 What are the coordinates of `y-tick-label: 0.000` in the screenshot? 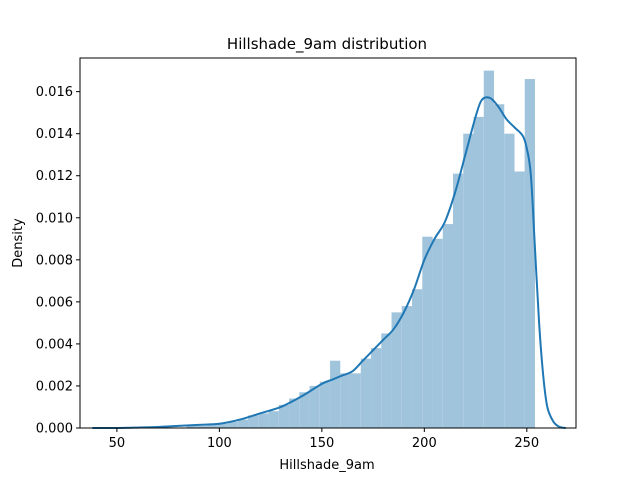 It's located at (54, 429).